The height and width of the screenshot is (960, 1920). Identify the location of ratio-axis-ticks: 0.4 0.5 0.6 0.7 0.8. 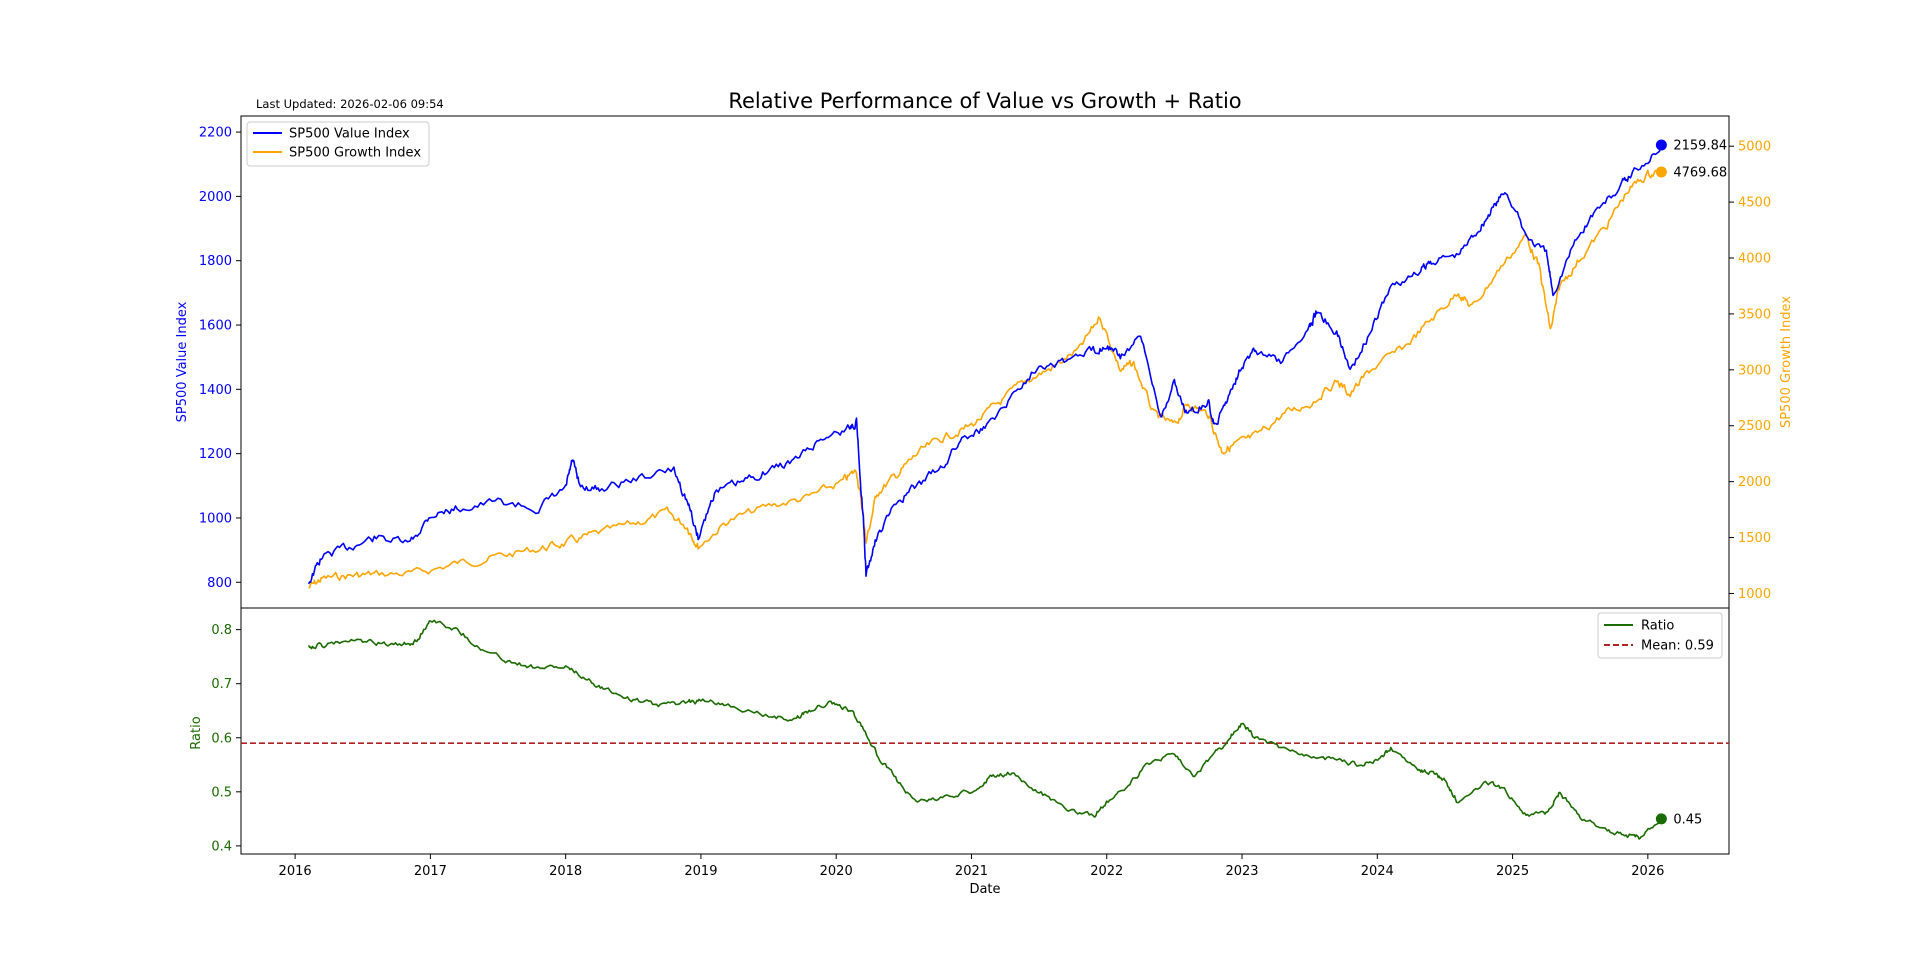
(226, 738).